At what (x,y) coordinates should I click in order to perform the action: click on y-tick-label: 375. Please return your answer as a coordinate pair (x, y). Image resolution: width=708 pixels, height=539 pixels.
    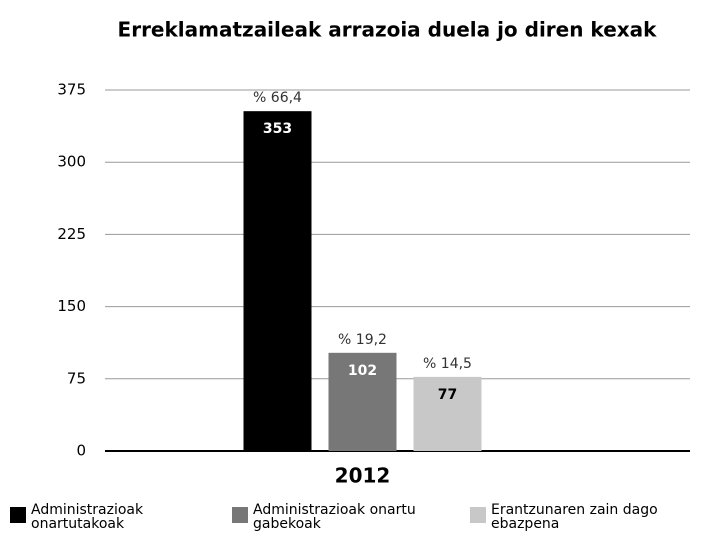
    Looking at the image, I should click on (71, 90).